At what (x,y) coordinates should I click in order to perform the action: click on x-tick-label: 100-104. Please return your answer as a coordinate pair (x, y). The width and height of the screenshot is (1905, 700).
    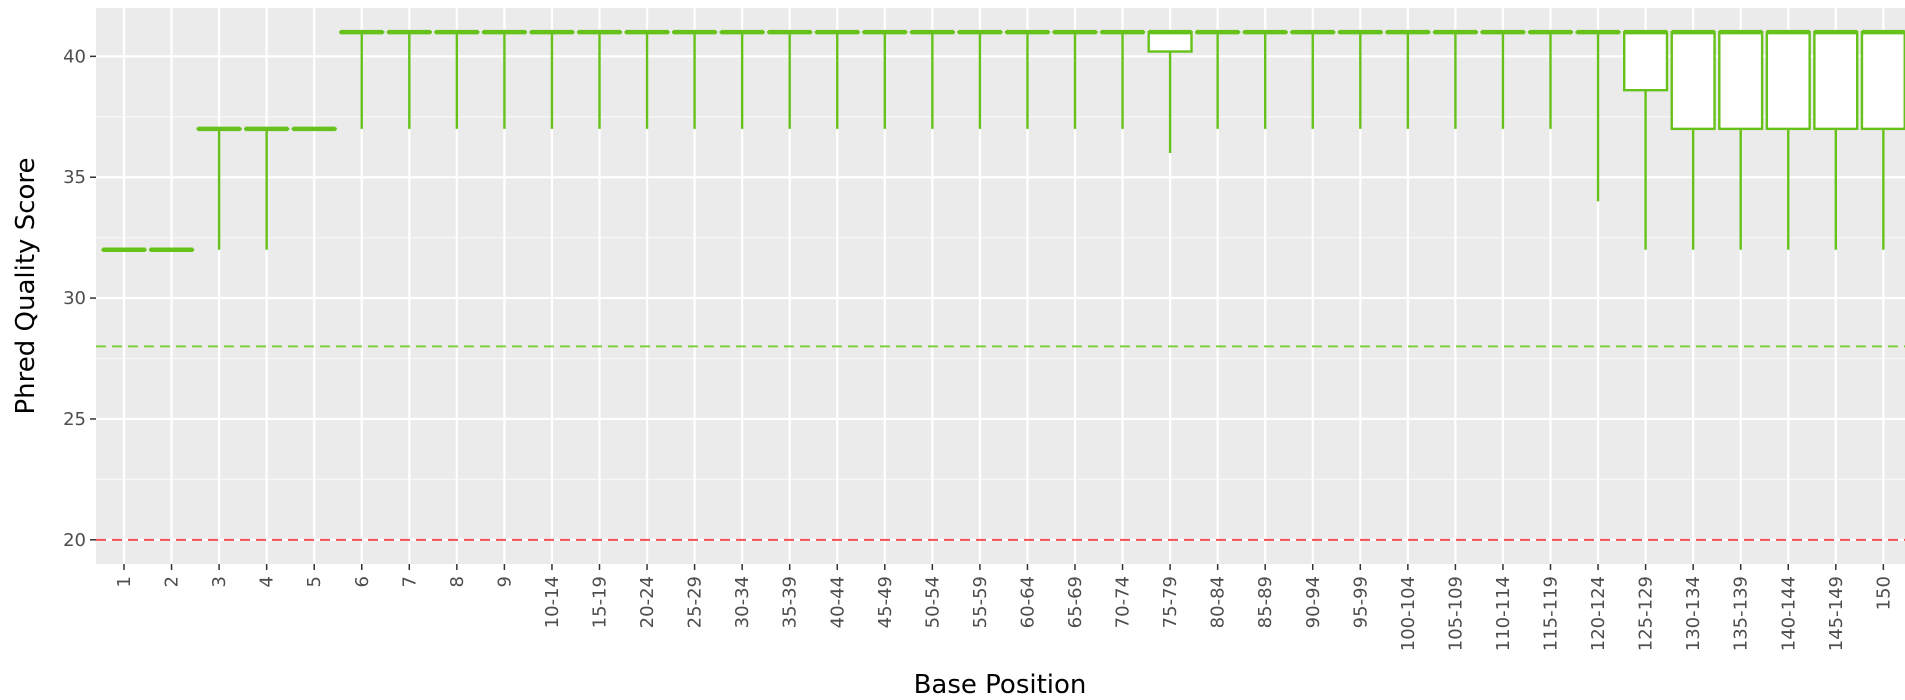
    Looking at the image, I should click on (1408, 613).